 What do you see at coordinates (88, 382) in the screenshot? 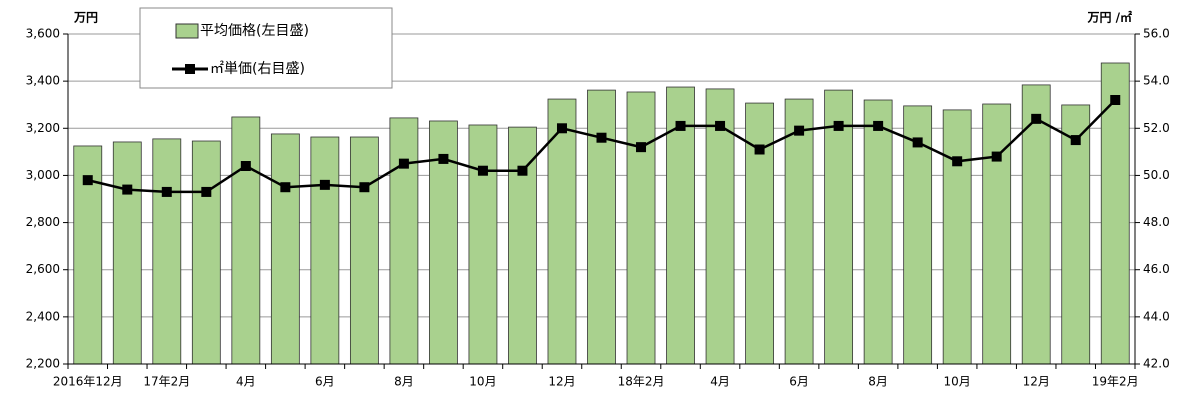
I see `x-tick-label: 2016年12月` at bounding box center [88, 382].